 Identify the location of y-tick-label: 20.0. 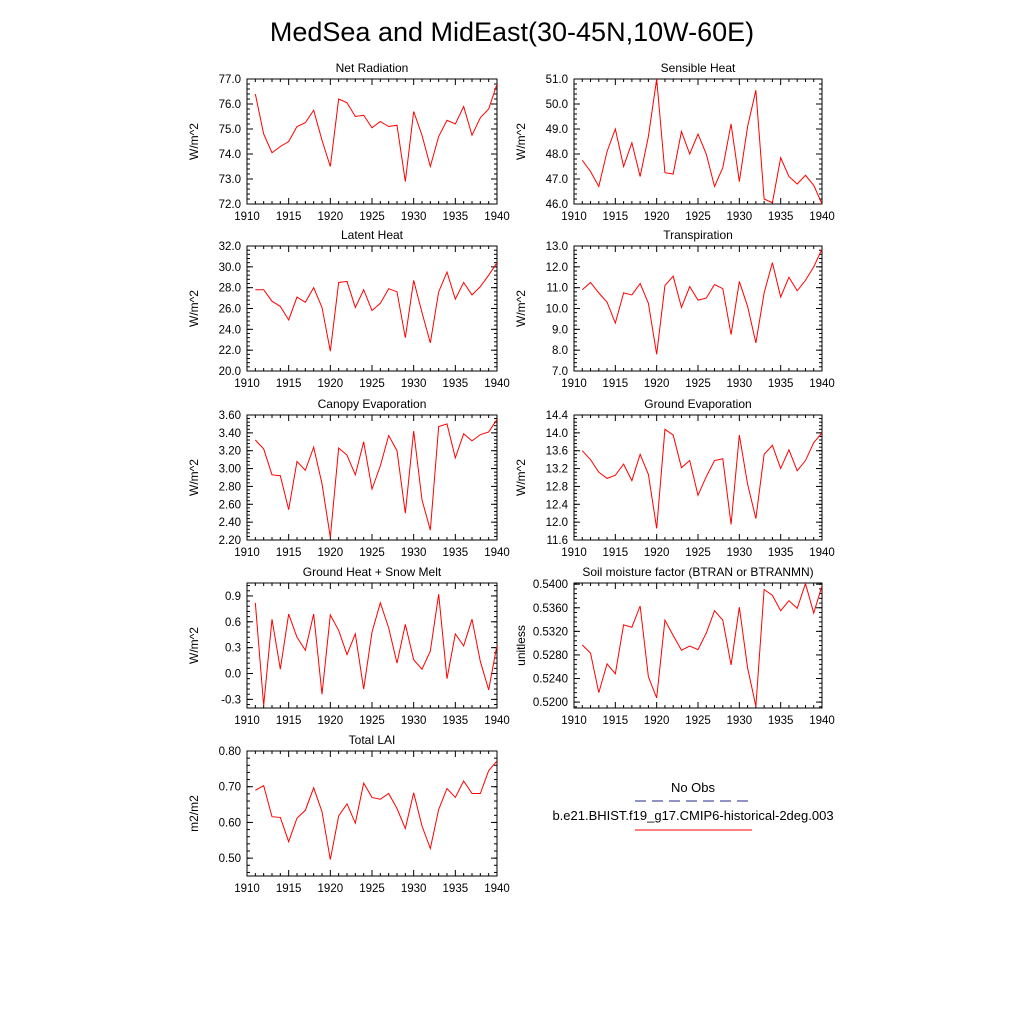
(230, 372).